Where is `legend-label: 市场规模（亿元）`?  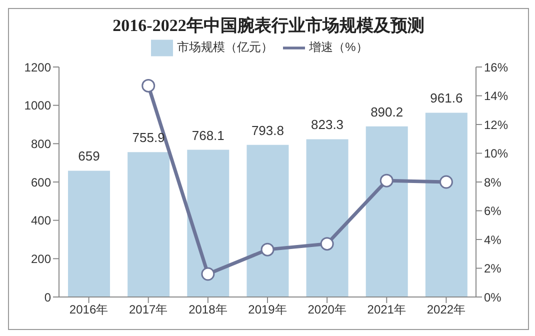
legend-label: 市场规模（亿元） is located at coordinates (225, 47).